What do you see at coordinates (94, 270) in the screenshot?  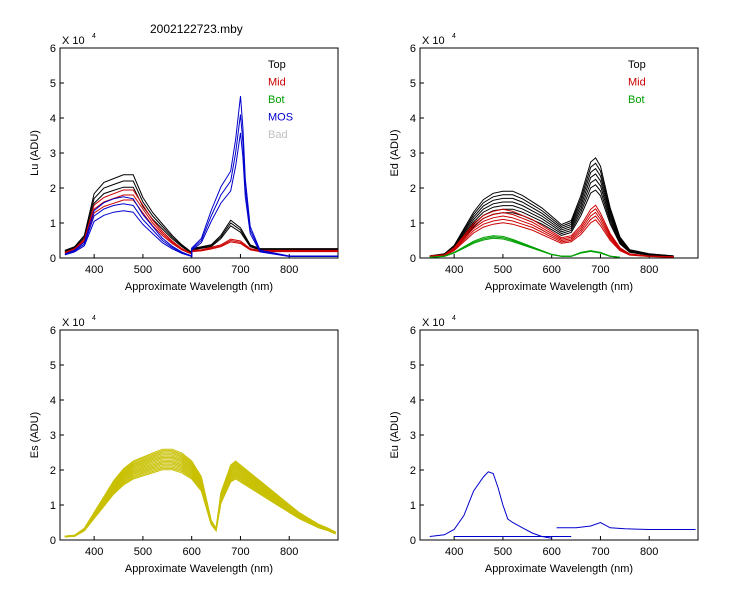 I see `lu-x-tick-label: 400` at bounding box center [94, 270].